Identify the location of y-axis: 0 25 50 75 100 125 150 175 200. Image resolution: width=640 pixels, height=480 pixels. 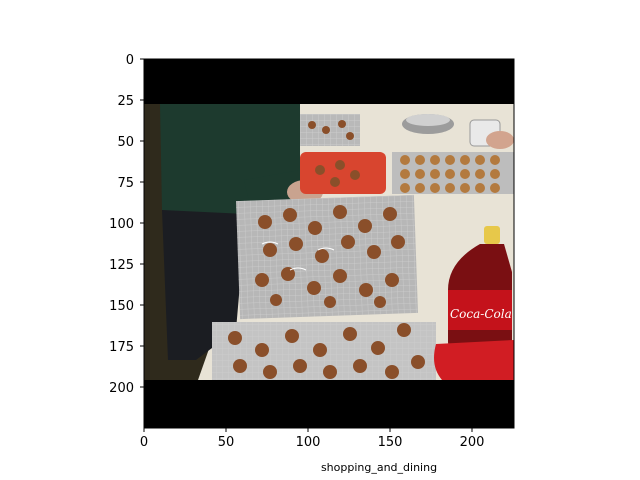
(126, 224).